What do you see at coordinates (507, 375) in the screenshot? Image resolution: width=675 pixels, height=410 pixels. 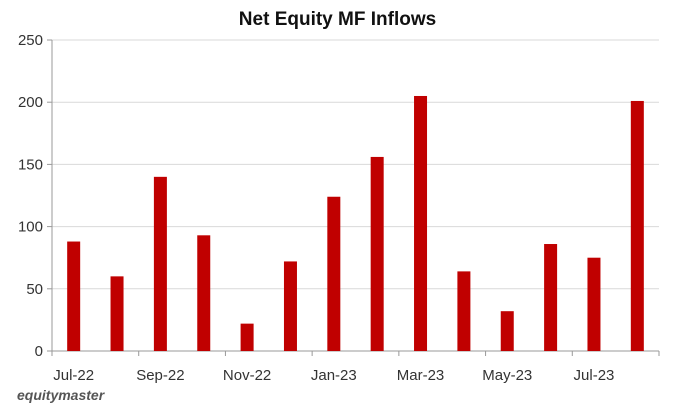 I see `x-tick-label: May-23` at bounding box center [507, 375].